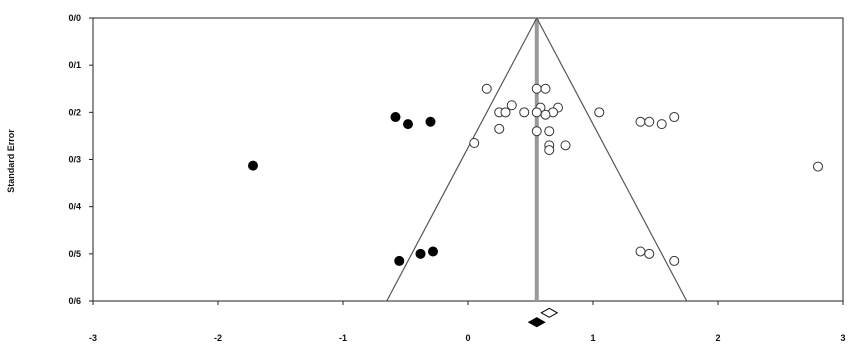 Image resolution: width=848 pixels, height=345 pixels. I want to click on y-tick-label: 0/1, so click(74, 65).